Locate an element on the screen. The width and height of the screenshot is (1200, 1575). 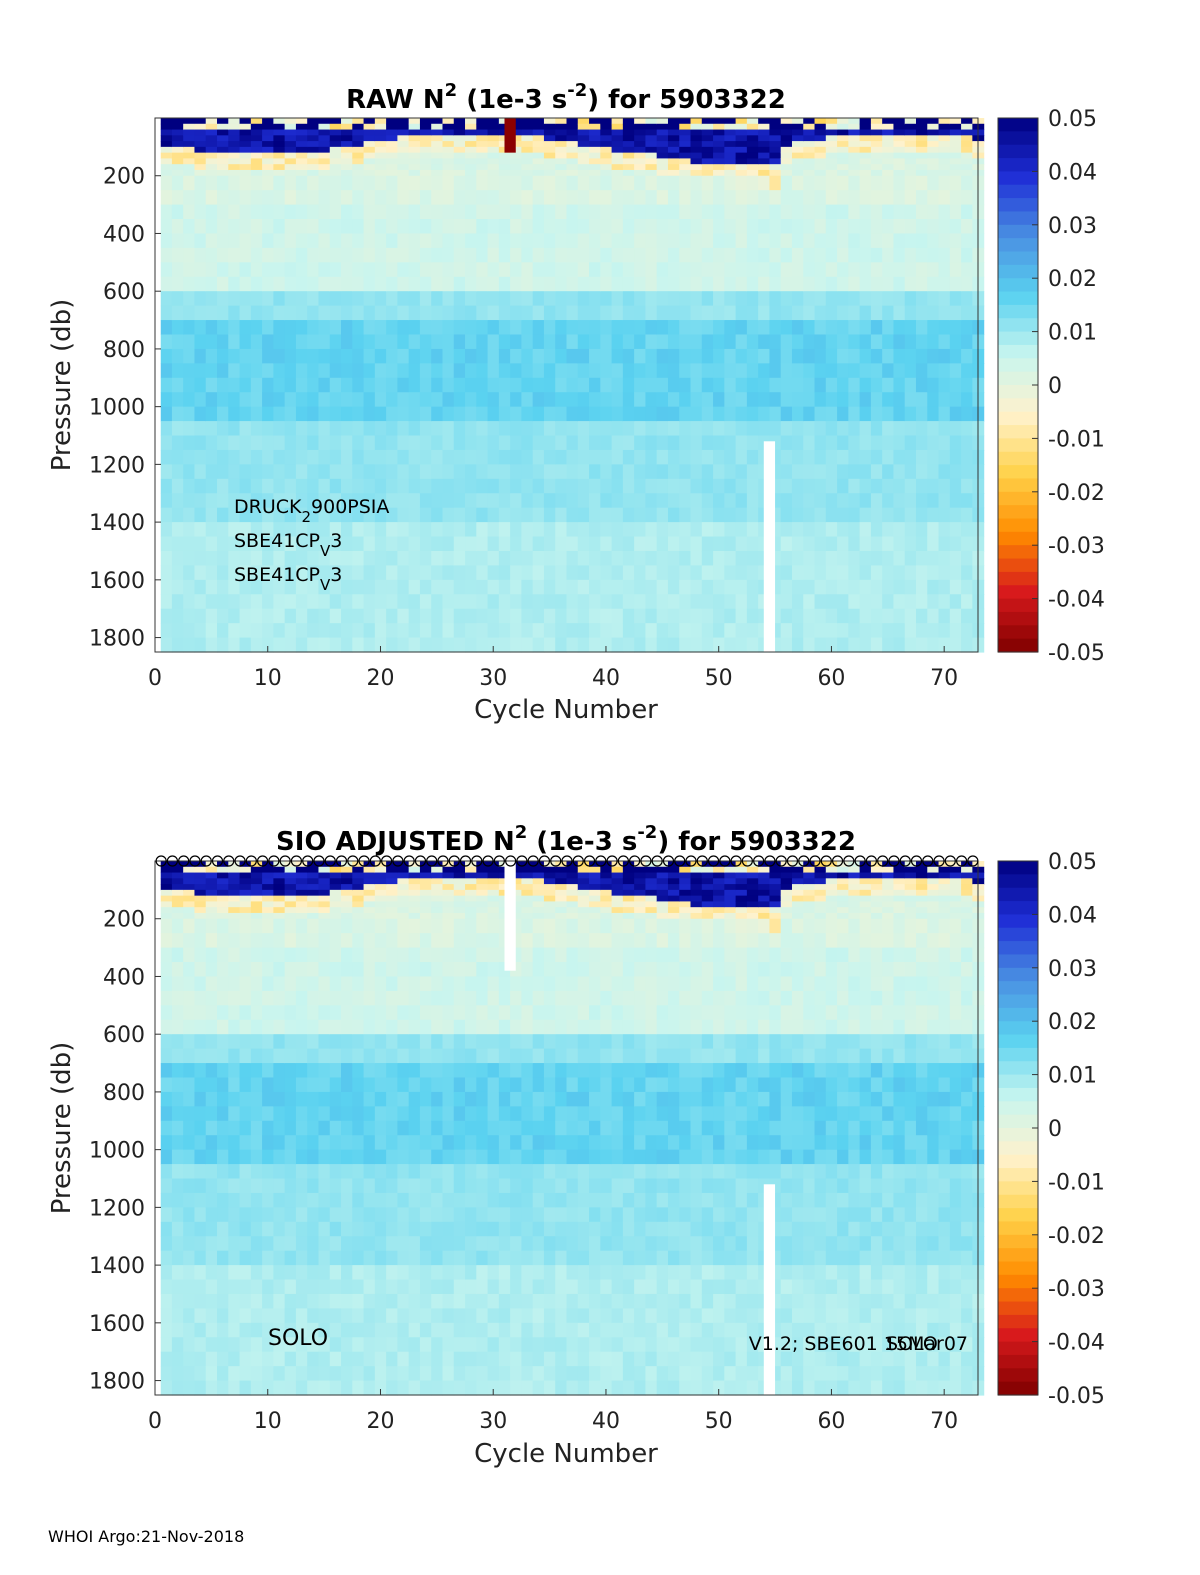
colorbar-segment is located at coordinates (1018, 365).